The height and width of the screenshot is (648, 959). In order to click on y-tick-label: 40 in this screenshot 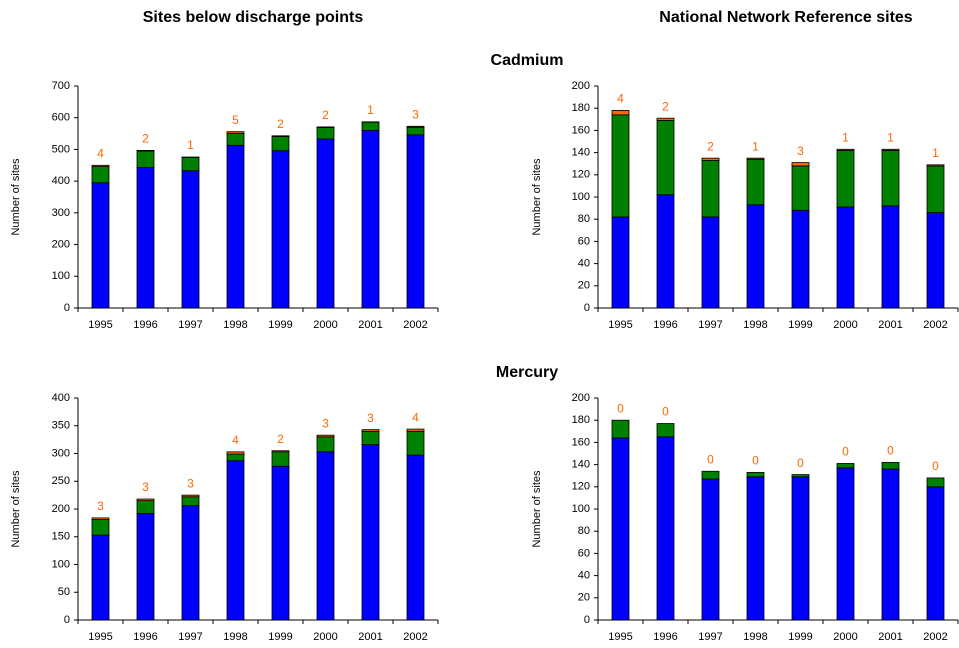, I will do `click(584, 264)`.